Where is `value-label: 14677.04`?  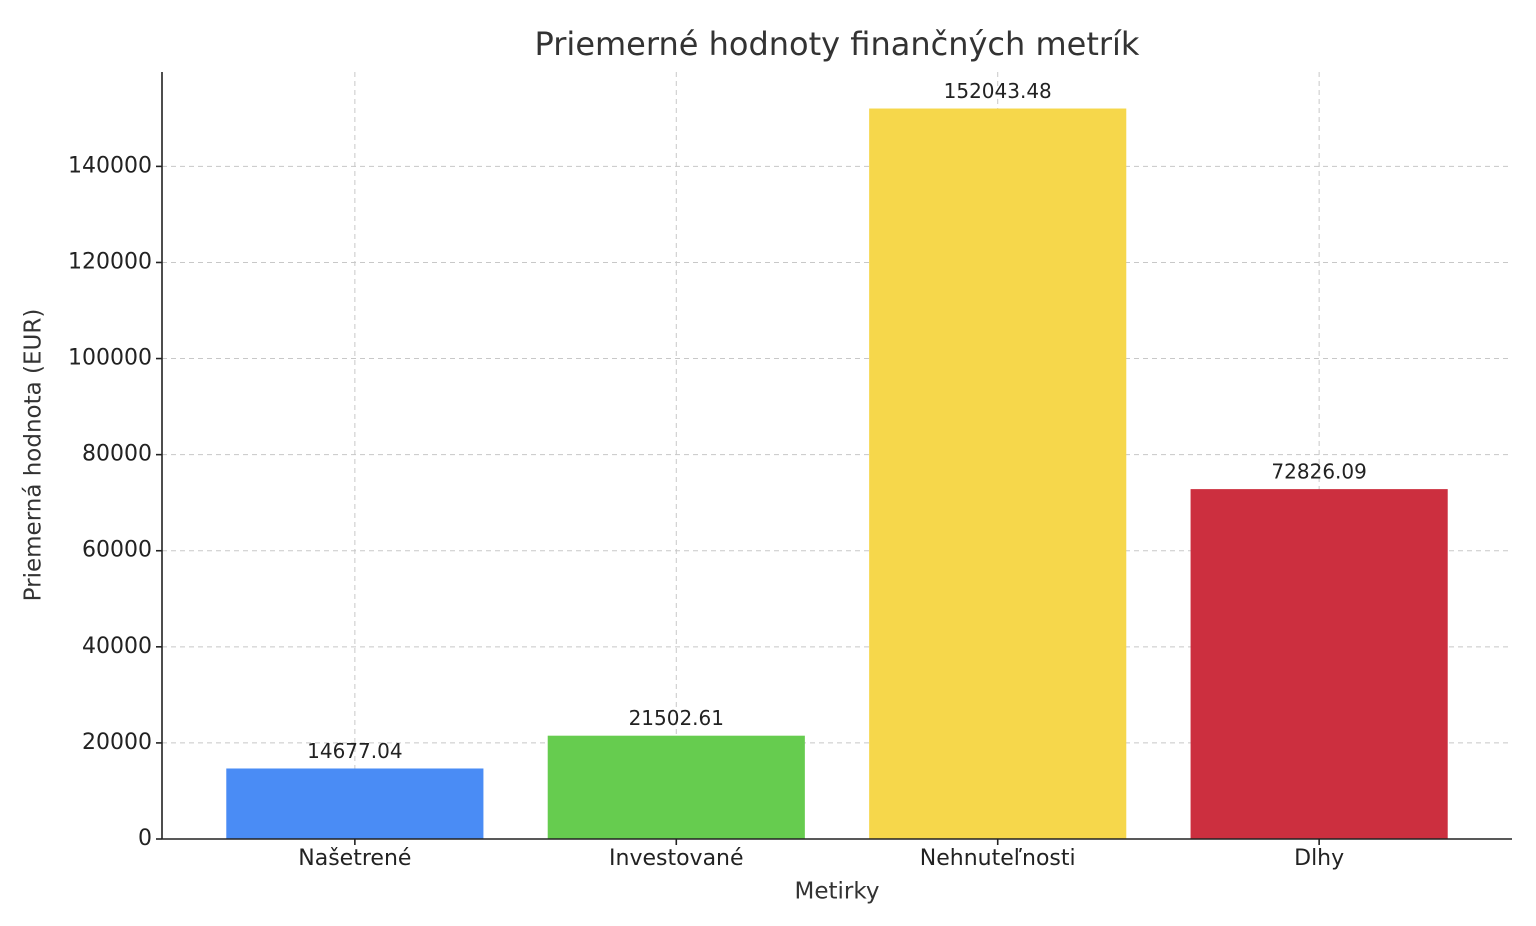
value-label: 14677.04 is located at coordinates (354, 751).